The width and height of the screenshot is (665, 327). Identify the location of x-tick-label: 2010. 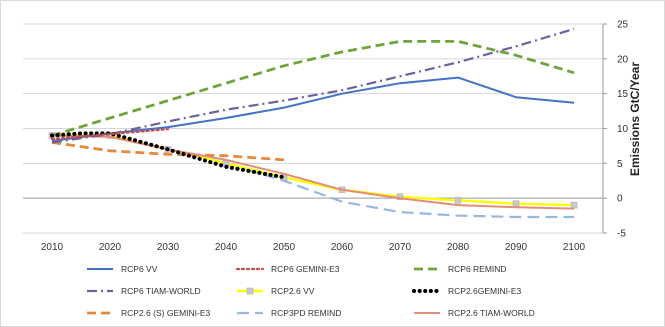
(52, 247).